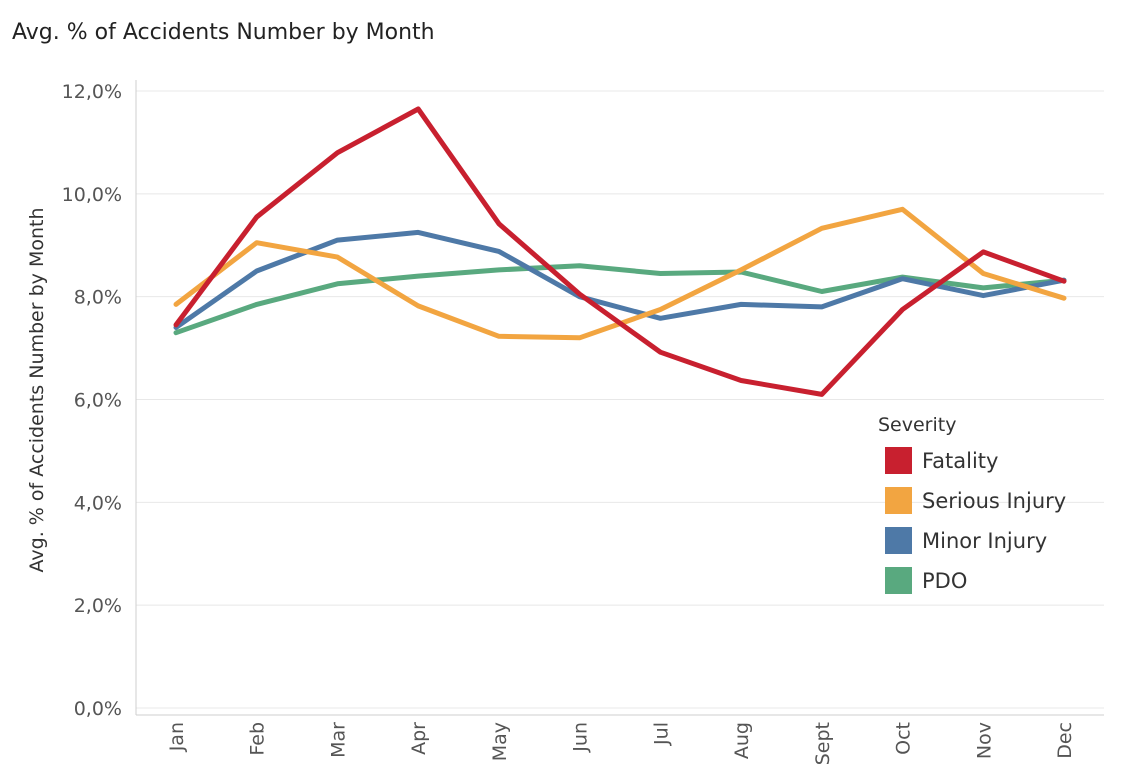 The height and width of the screenshot is (778, 1130). Describe the element at coordinates (92, 195) in the screenshot. I see `y-tick-label: 10,0%` at that location.